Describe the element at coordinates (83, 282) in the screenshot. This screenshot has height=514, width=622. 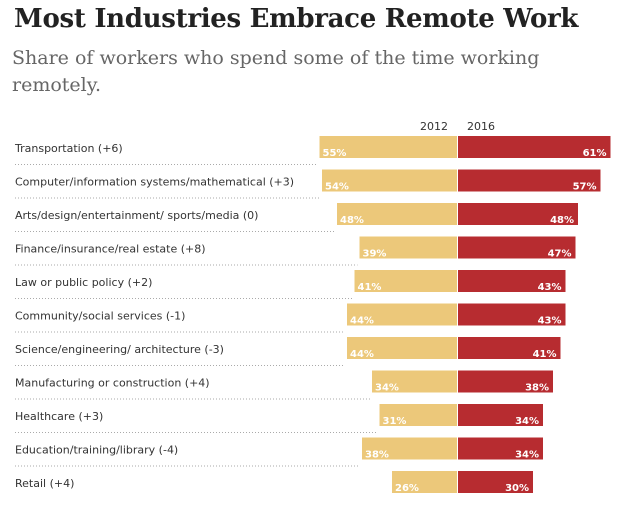
I see `category-label: Law or public policy (+2)` at that location.